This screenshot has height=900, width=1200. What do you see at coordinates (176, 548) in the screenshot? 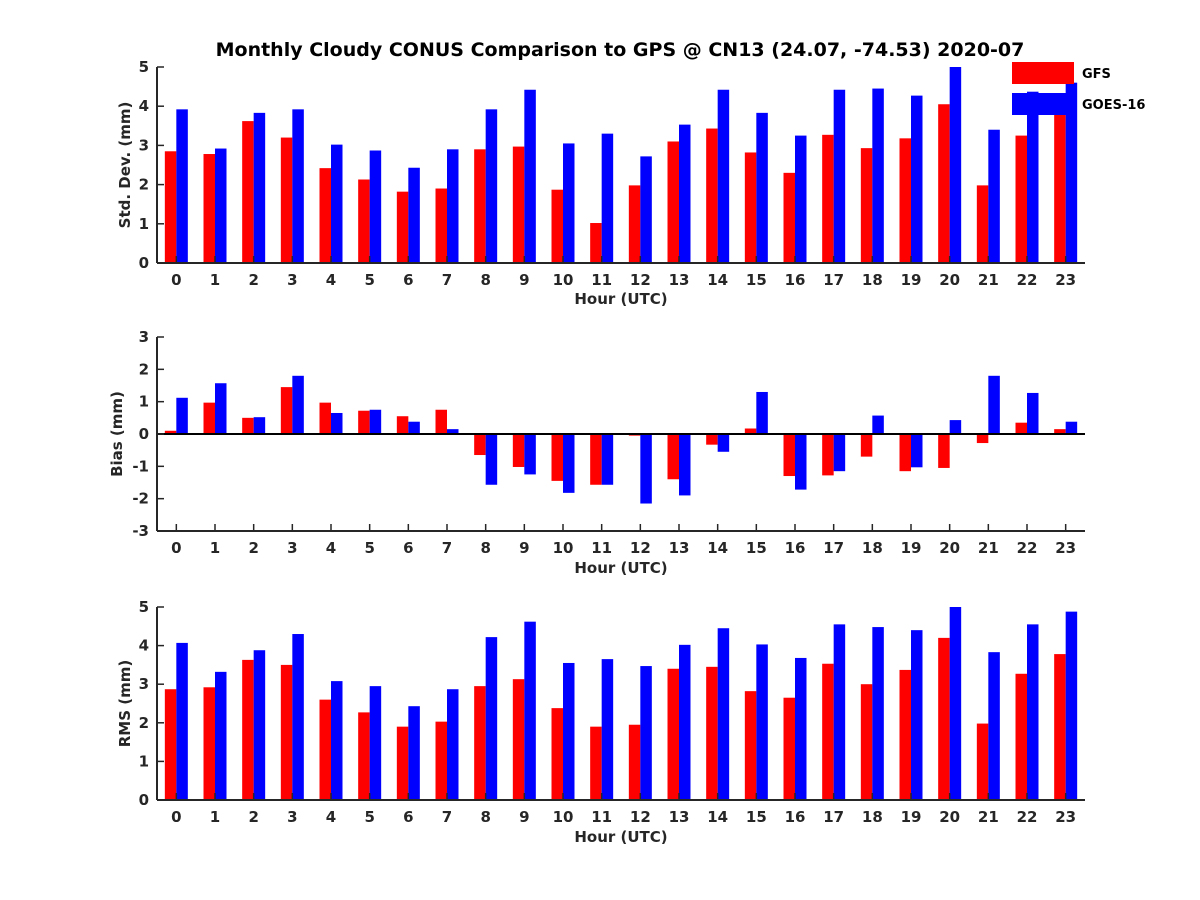
I see `x-tick-label: 0` at bounding box center [176, 548].